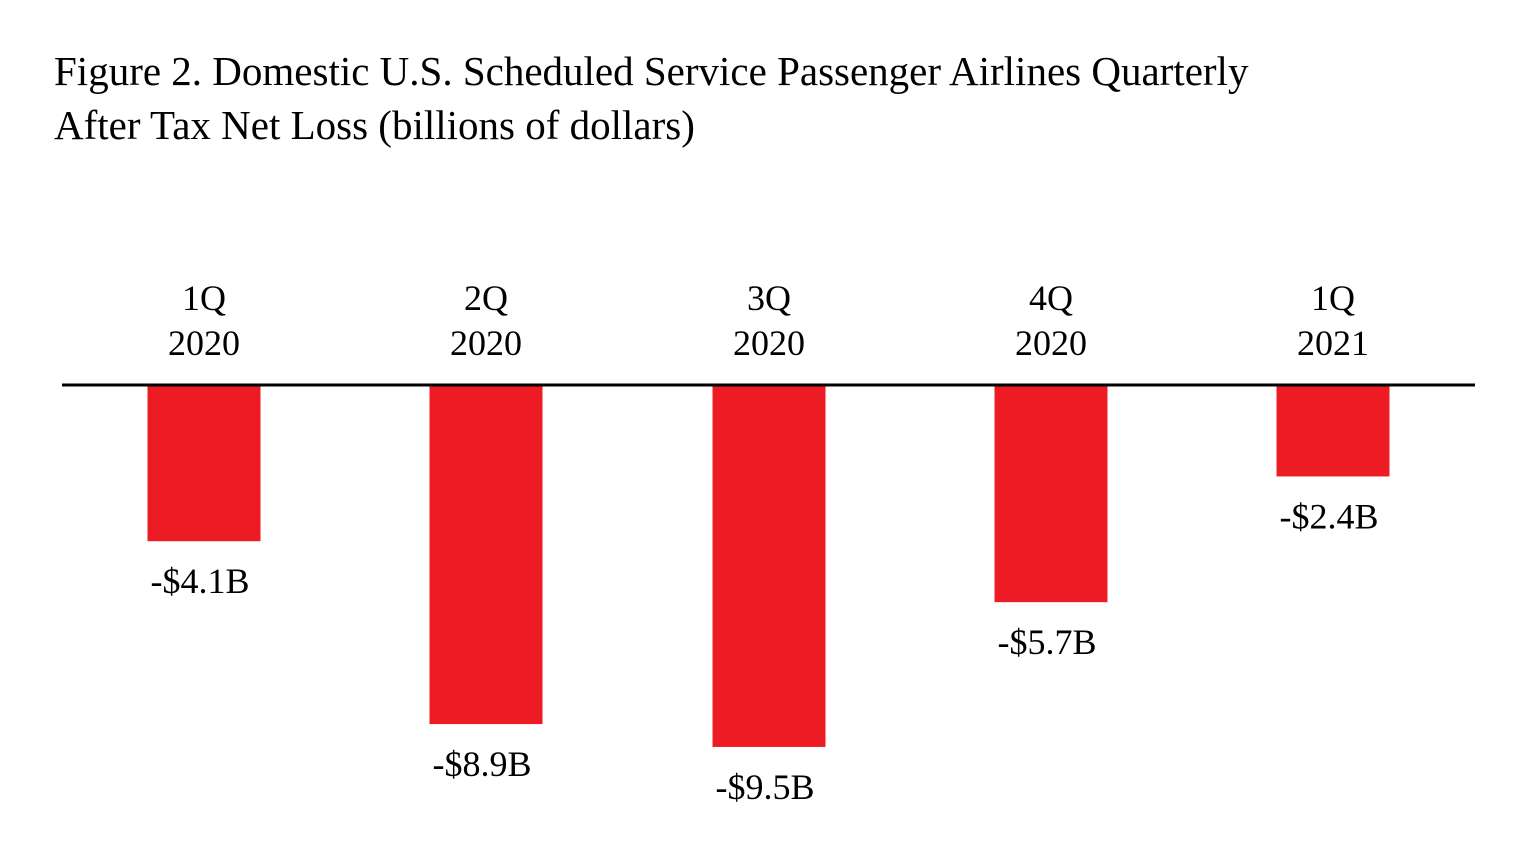 Image resolution: width=1537 pixels, height=853 pixels. What do you see at coordinates (765, 787) in the screenshot?
I see `bar-value-label: -$9.5B` at bounding box center [765, 787].